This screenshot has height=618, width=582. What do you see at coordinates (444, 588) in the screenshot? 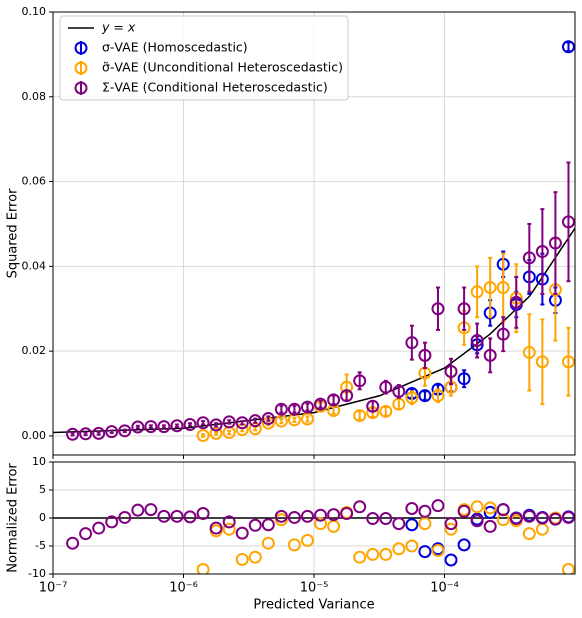
I see `x-tick-label: 10⁻⁴` at bounding box center [444, 588].